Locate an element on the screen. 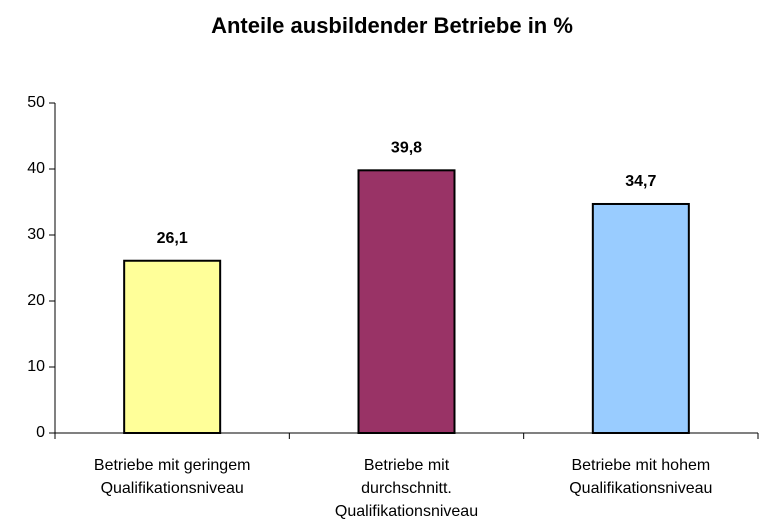 Image resolution: width=760 pixels, height=527 pixels. y-tick-label: 0 is located at coordinates (40, 432).